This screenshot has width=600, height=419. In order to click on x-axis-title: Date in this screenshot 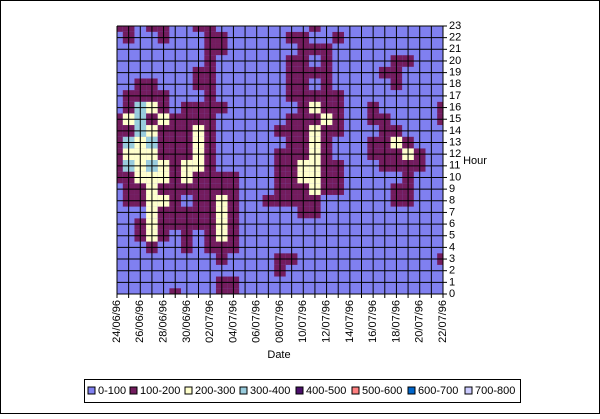, I will do `click(278, 355)`.